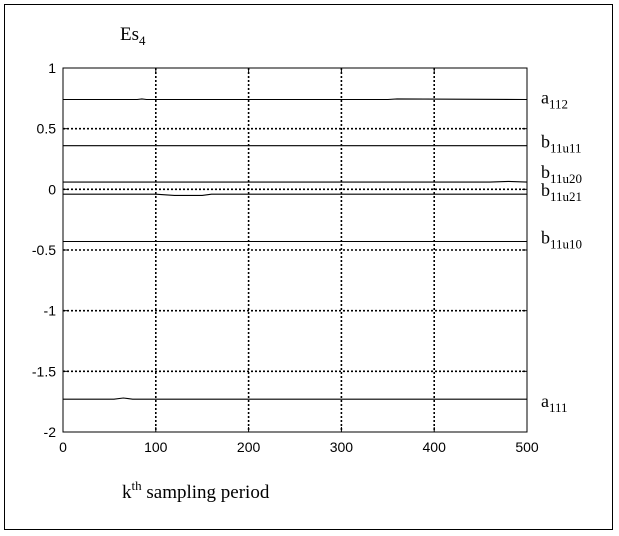 The width and height of the screenshot is (619, 536). Describe the element at coordinates (44, 250) in the screenshot. I see `y-tick-label: -0.5` at that location.